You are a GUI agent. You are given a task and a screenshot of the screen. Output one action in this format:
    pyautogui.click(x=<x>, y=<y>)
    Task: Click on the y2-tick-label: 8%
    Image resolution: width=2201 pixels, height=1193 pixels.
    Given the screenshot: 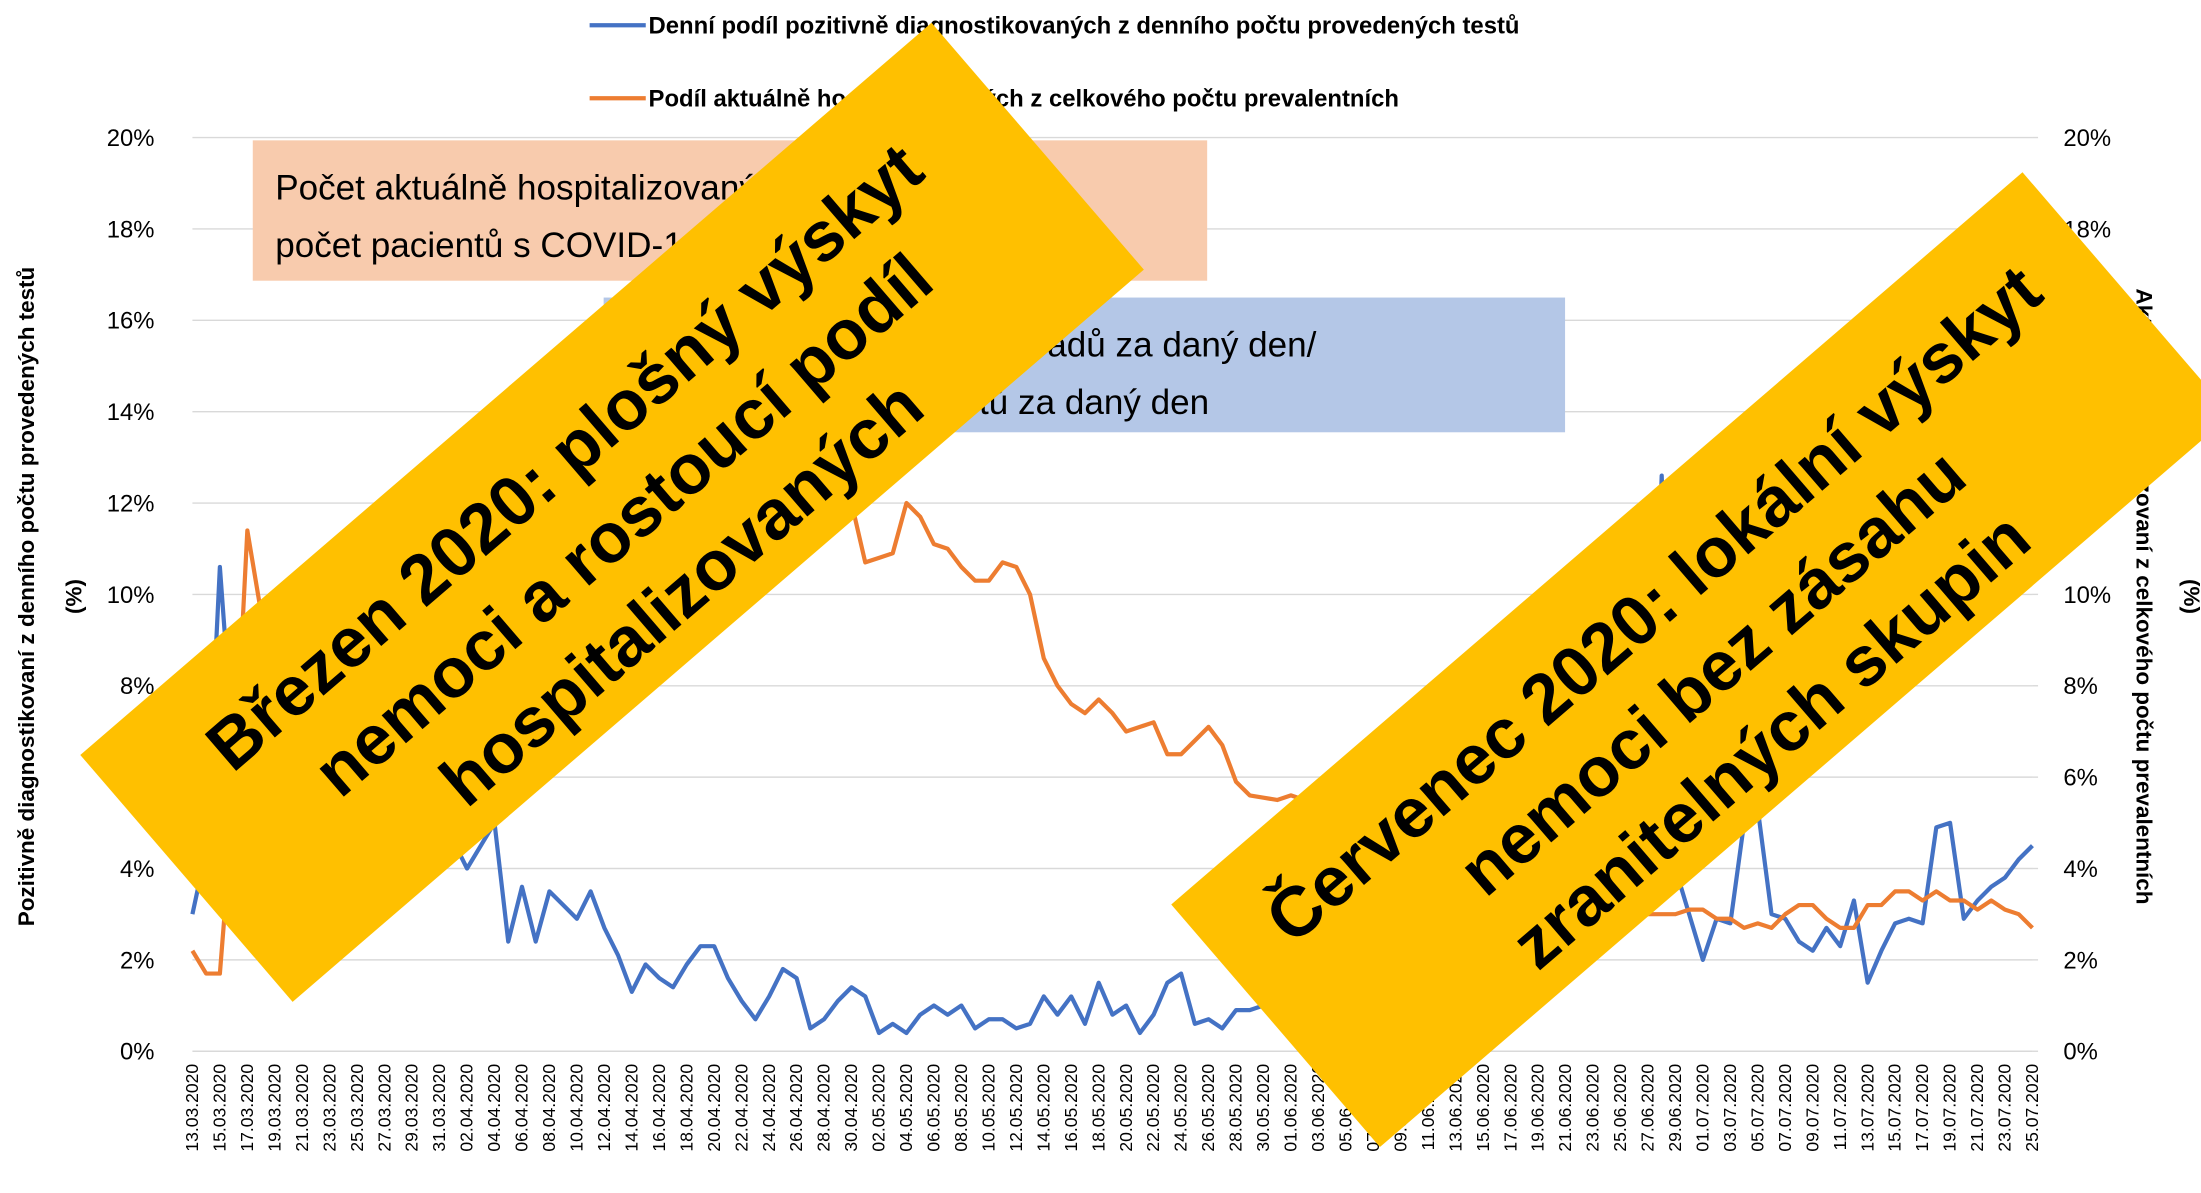 What is the action you would take?
    pyautogui.click(x=2080, y=686)
    